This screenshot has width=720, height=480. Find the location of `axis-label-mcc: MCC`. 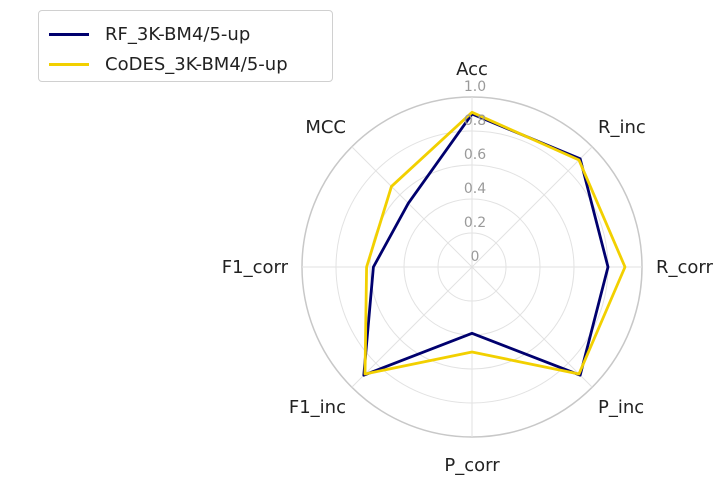

axis-label-mcc: MCC is located at coordinates (325, 127).